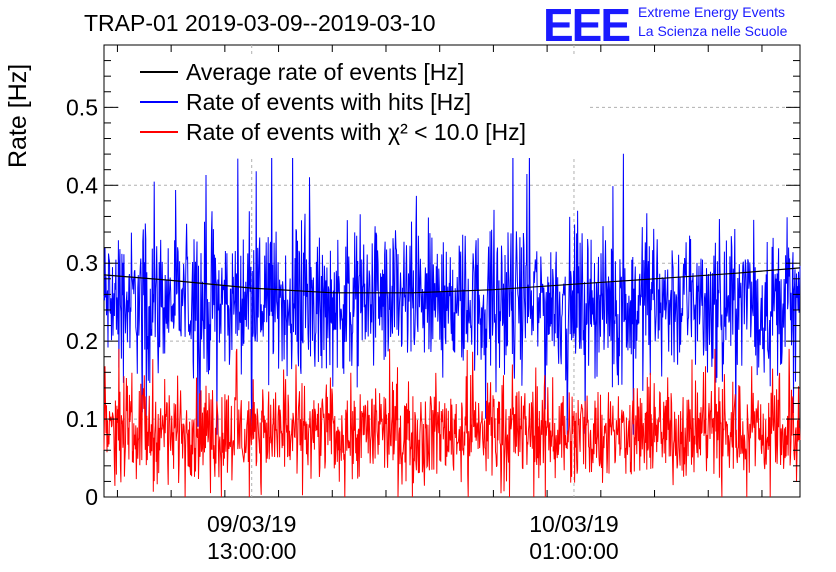 The height and width of the screenshot is (572, 836). Describe the element at coordinates (452, 280) in the screenshot. I see `series-average-line` at that location.